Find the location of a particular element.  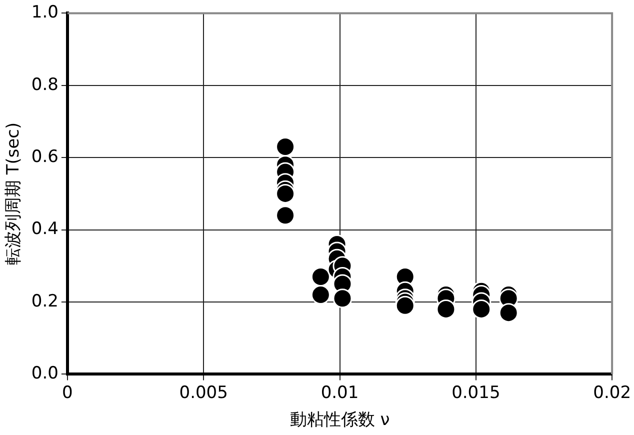

y-tick-label: 0.2 is located at coordinates (44, 301).